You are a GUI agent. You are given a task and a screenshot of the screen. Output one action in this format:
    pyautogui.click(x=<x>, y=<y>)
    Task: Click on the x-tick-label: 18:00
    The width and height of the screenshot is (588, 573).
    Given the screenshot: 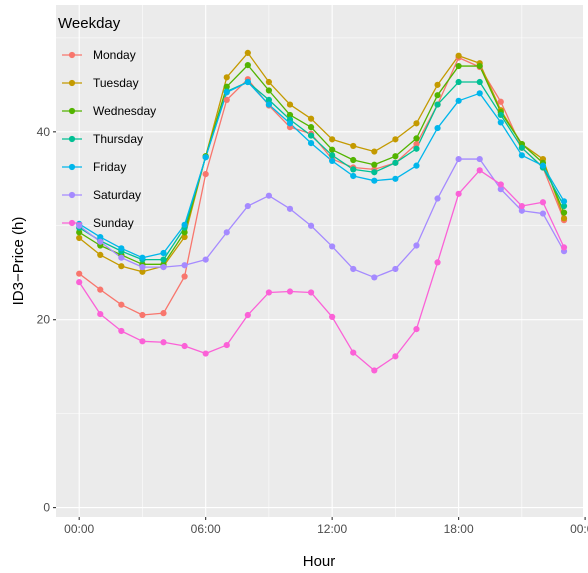 What is the action you would take?
    pyautogui.click(x=459, y=529)
    